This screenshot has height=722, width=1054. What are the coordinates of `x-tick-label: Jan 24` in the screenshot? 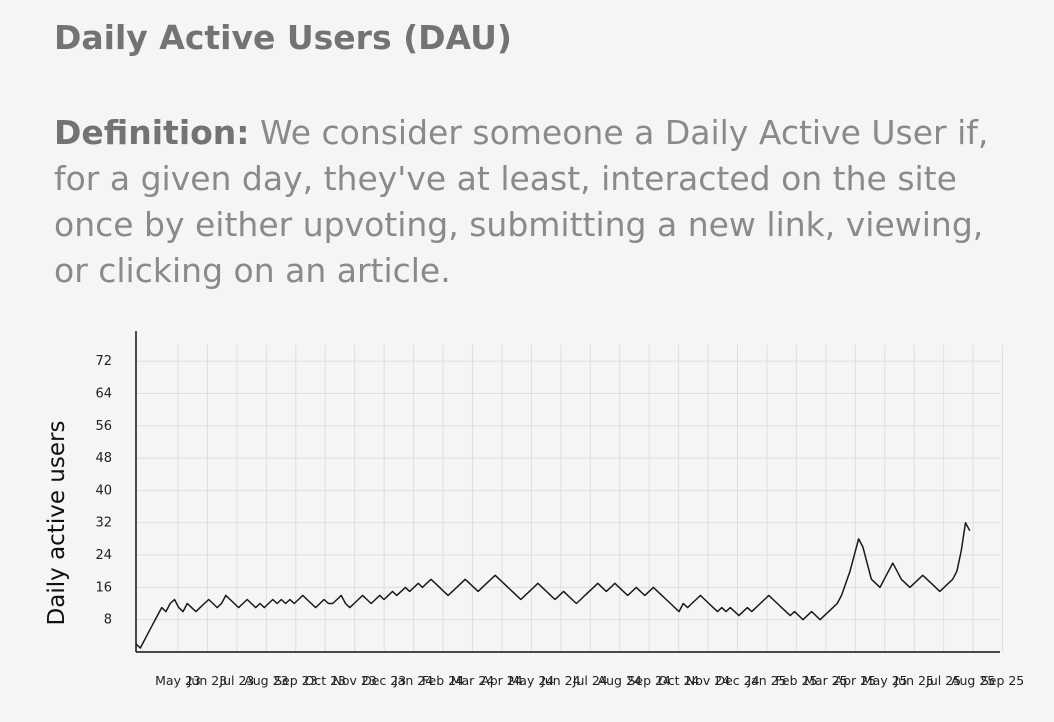 It's located at (413, 680).